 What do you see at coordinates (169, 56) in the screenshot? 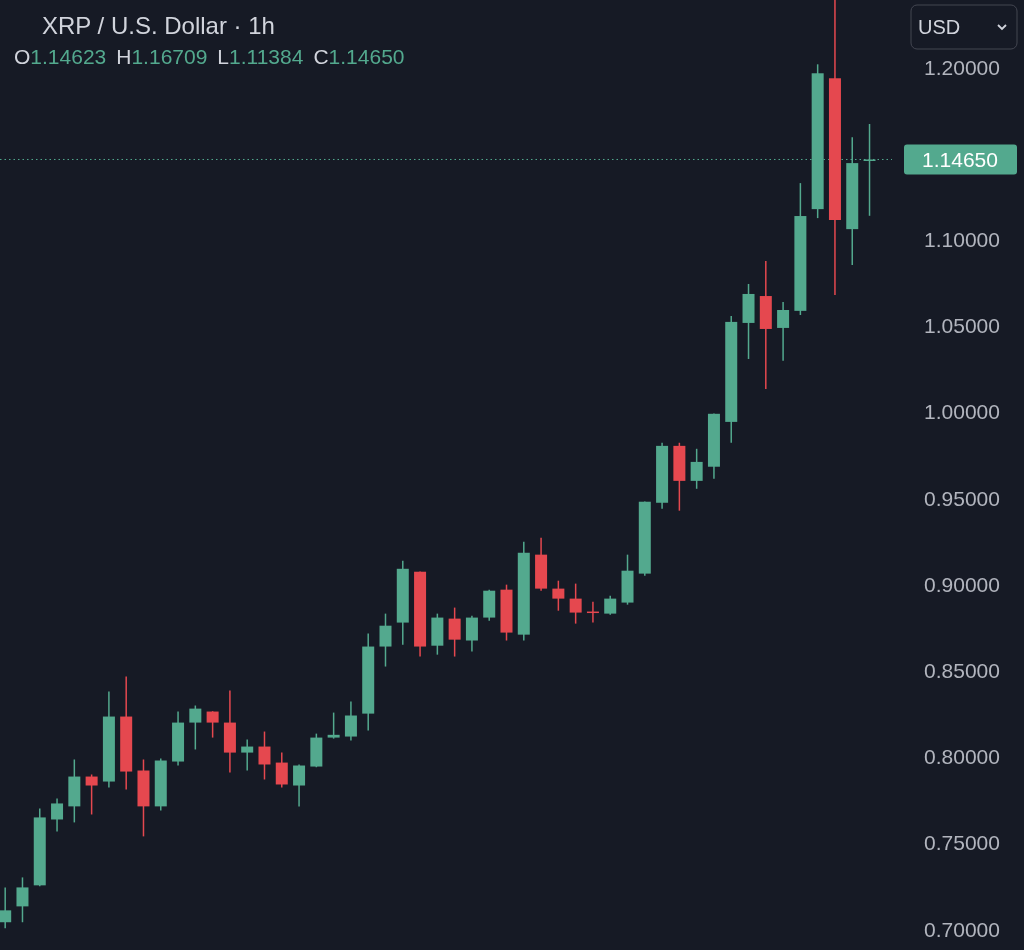
I see `annotation: 1.16709` at bounding box center [169, 56].